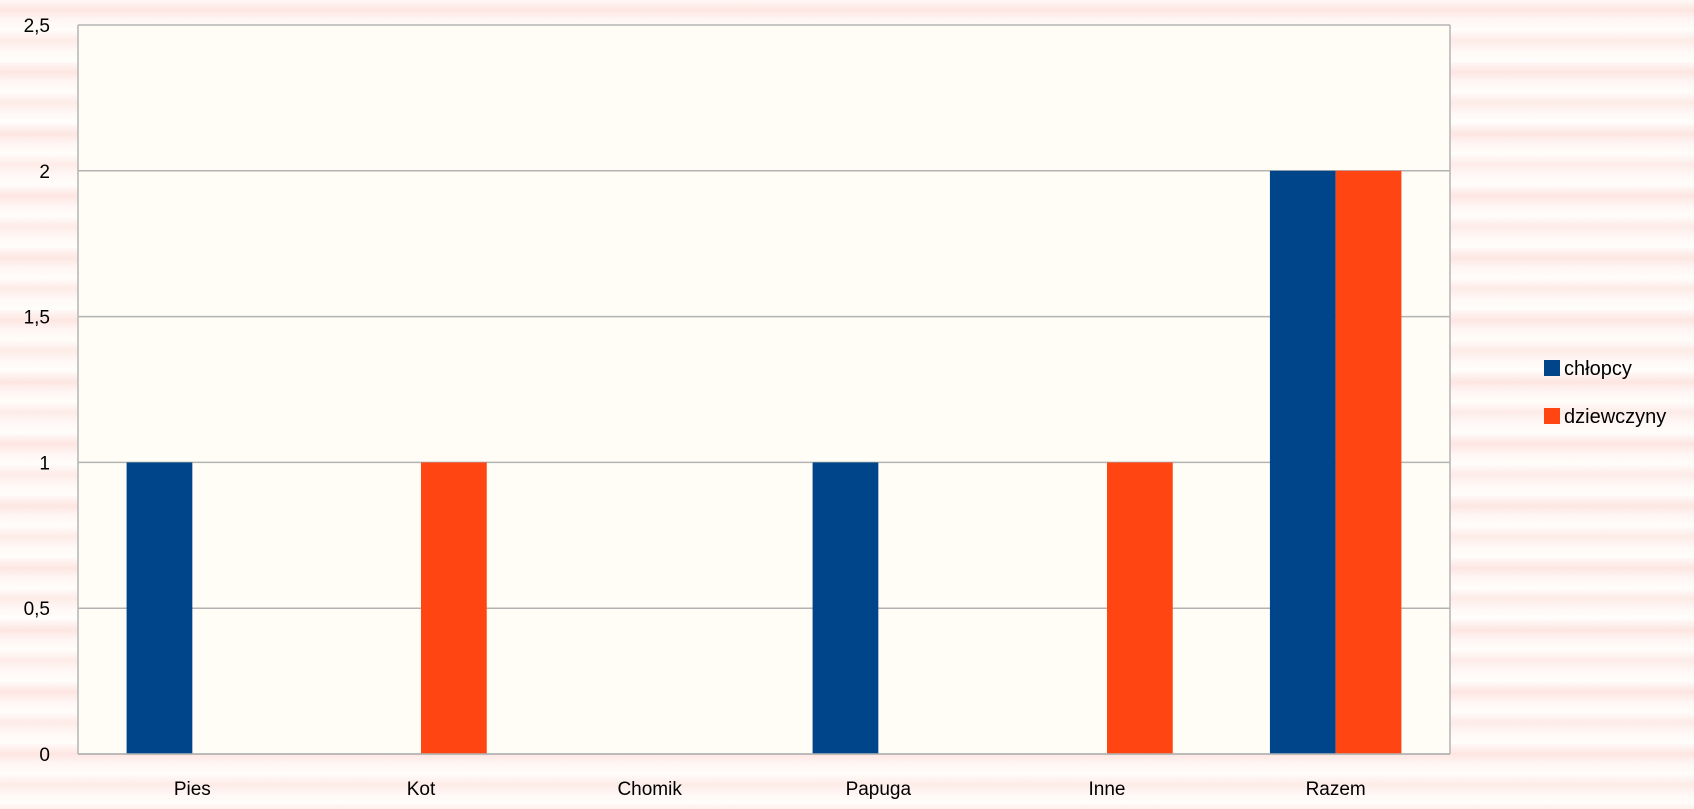  I want to click on y-tick-label: 2,5, so click(37, 26).